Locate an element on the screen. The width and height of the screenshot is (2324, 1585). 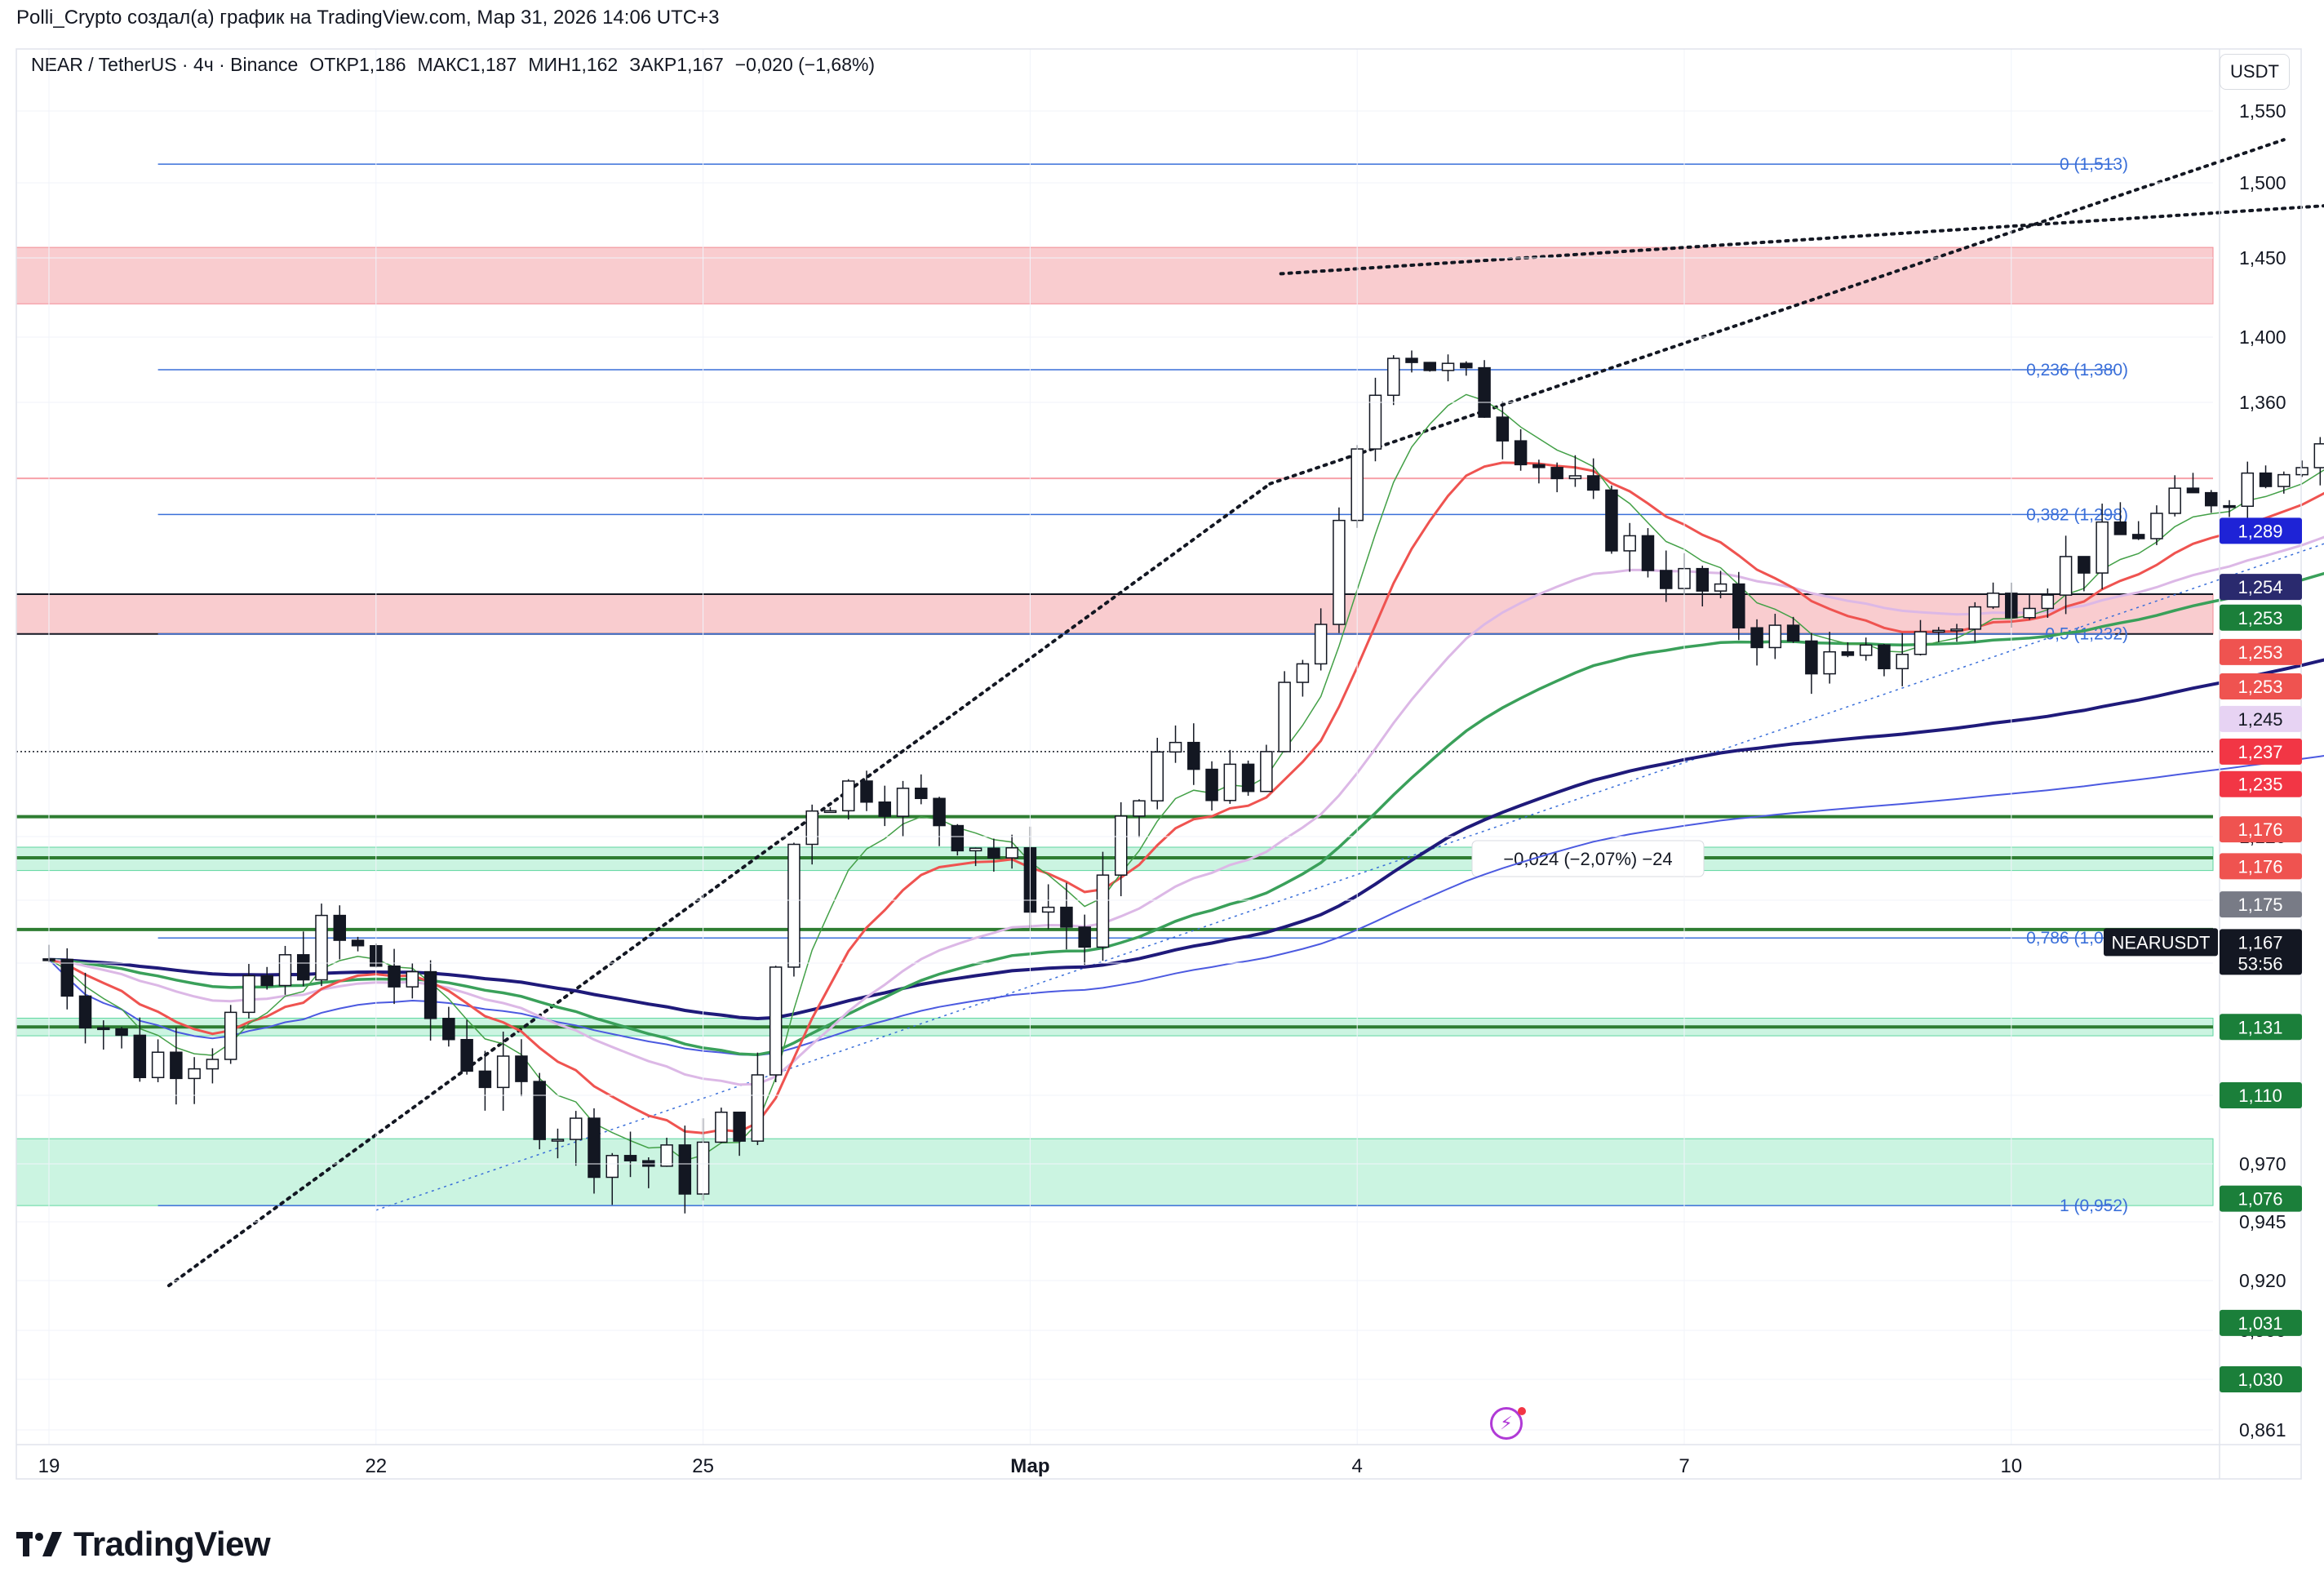
time-tick-label: 19 is located at coordinates (49, 1466).